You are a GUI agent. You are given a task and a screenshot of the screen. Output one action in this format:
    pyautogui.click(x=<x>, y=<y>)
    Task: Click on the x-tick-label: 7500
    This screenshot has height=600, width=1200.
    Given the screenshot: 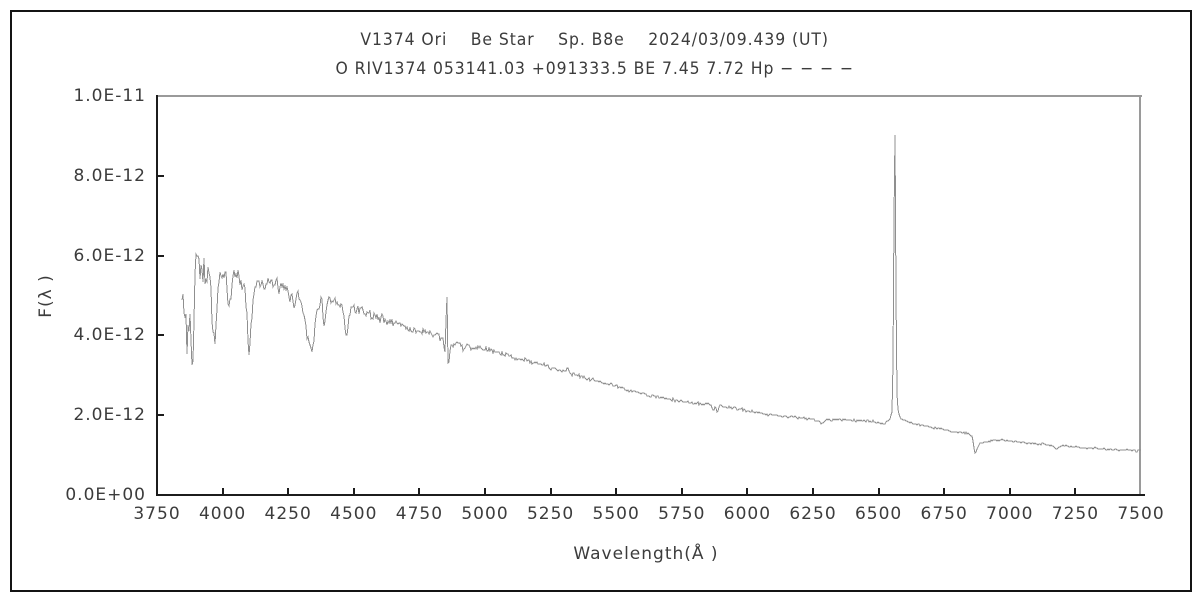 What is the action you would take?
    pyautogui.click(x=1141, y=514)
    